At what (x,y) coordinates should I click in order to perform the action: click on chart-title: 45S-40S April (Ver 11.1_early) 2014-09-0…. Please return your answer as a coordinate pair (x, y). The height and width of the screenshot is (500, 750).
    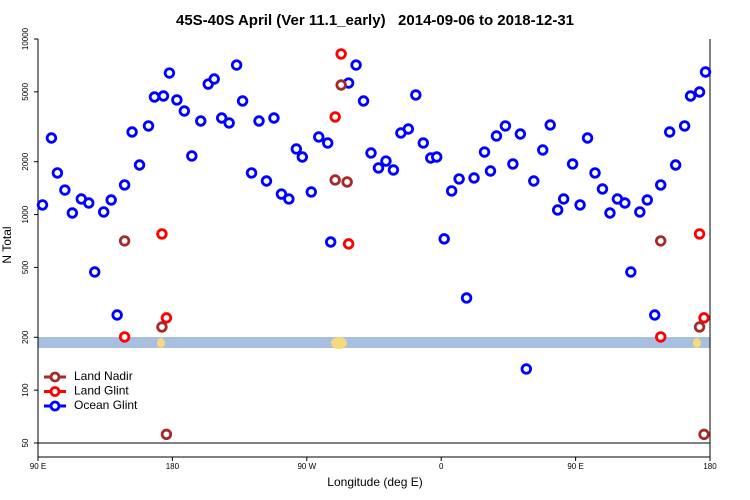
    Looking at the image, I should click on (375, 20).